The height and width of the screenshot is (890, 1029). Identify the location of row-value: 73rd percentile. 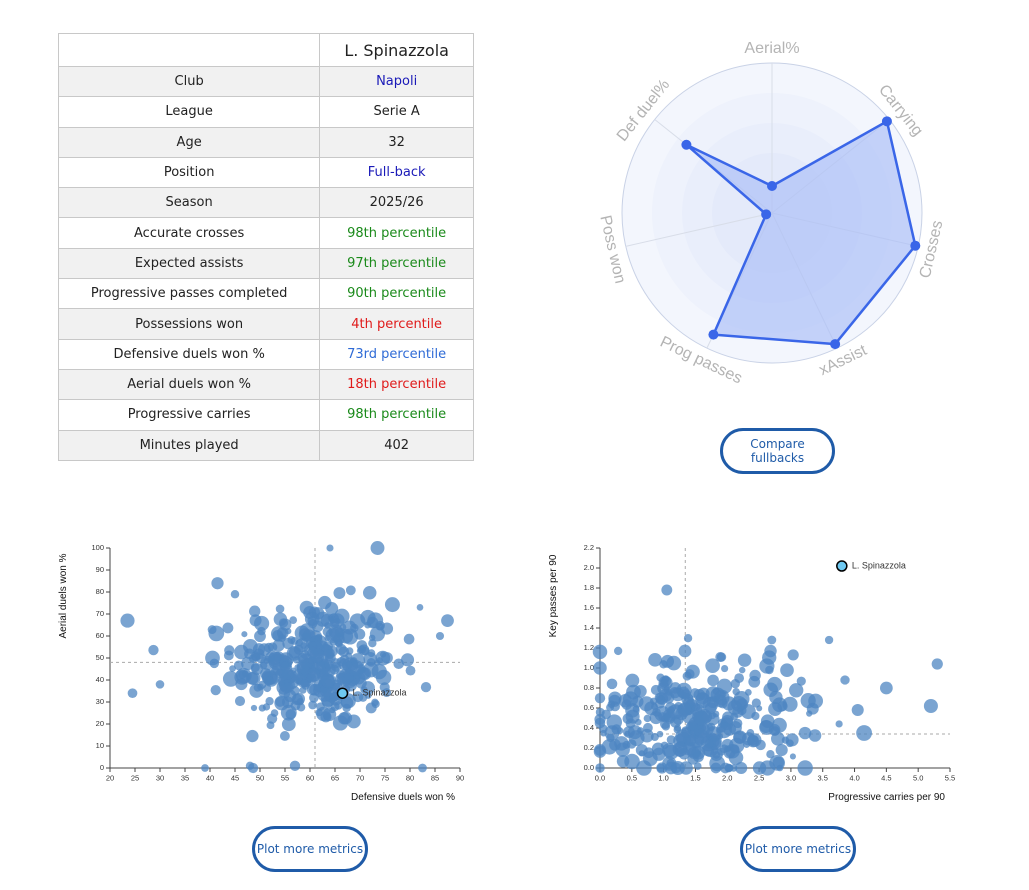
(396, 354).